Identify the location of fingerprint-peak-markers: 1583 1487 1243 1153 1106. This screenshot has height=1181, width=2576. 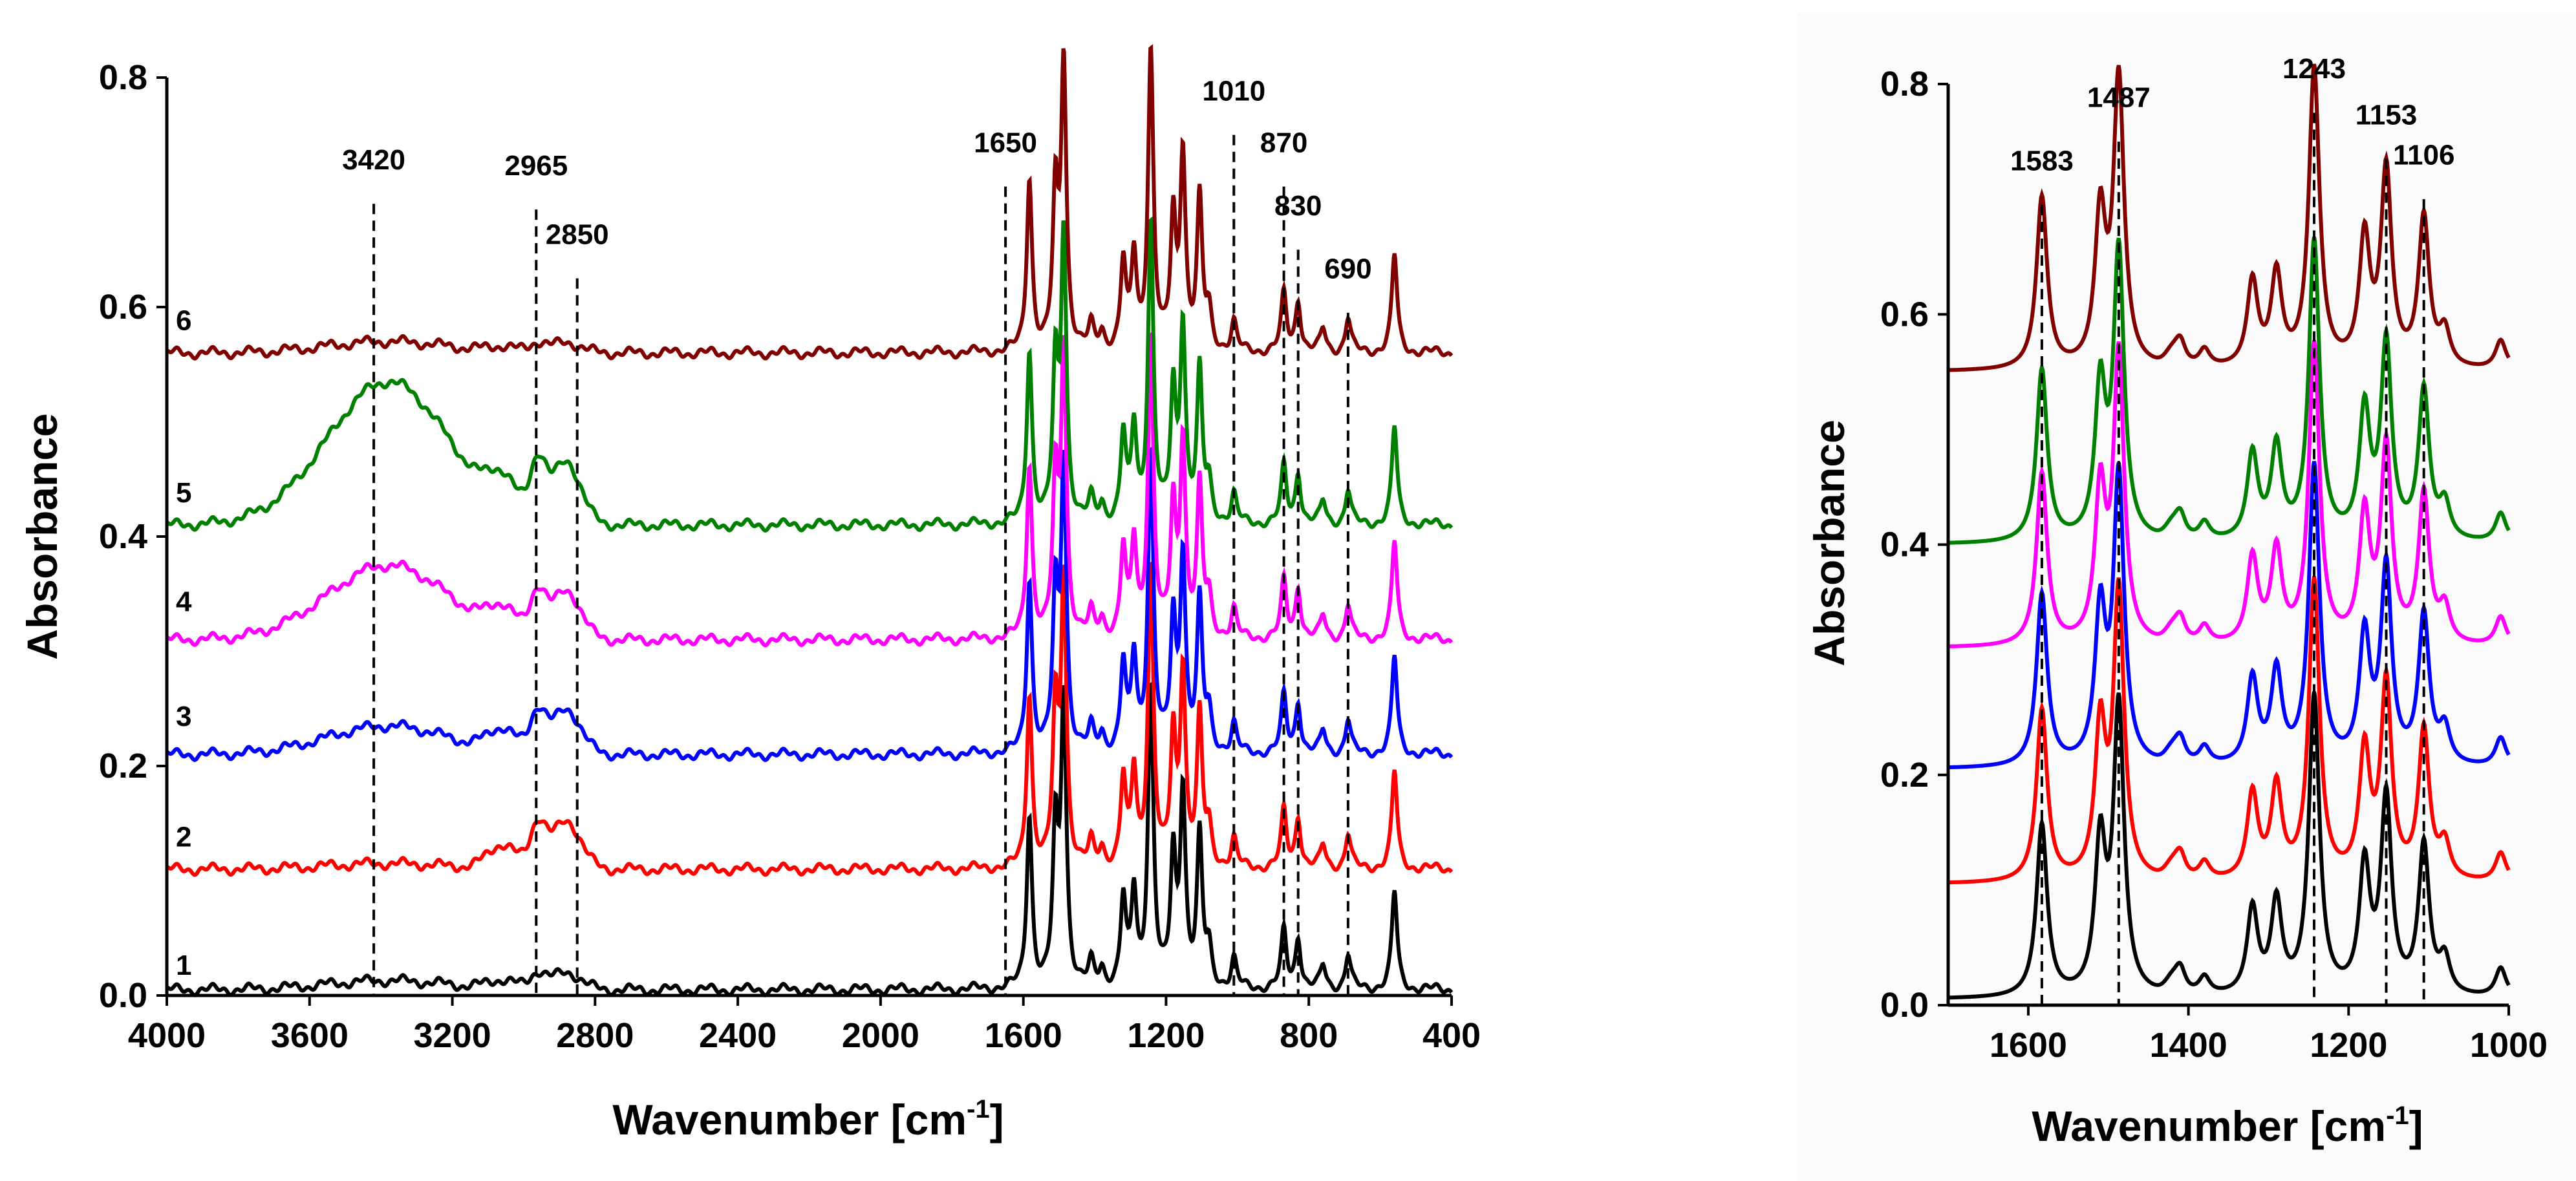
(2232, 529).